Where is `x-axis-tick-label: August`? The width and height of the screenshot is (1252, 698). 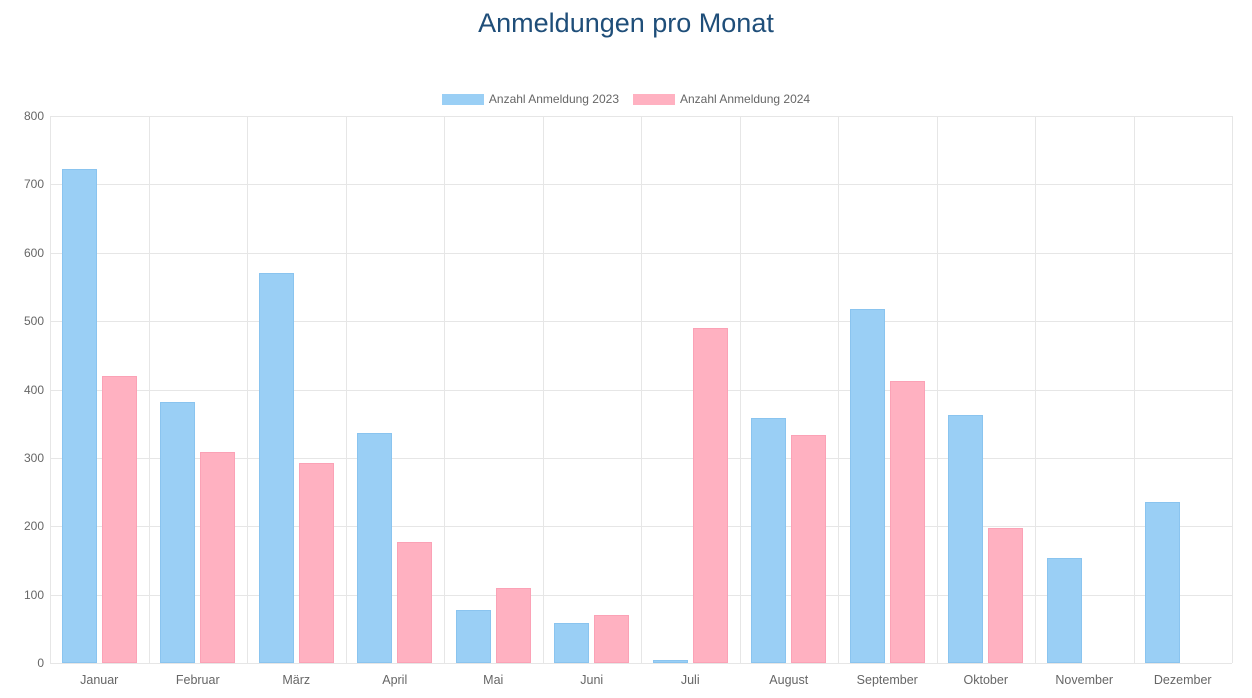 x-axis-tick-label: August is located at coordinates (789, 680).